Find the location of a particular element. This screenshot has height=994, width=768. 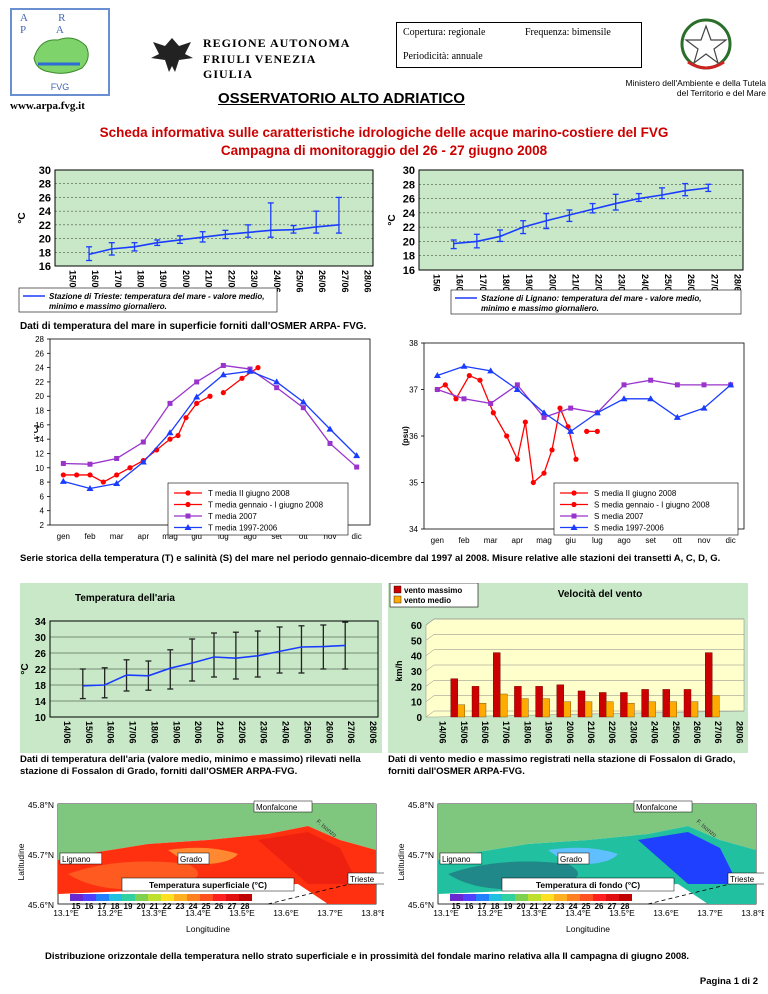

scale-label: 18 is located at coordinates (495, 906).